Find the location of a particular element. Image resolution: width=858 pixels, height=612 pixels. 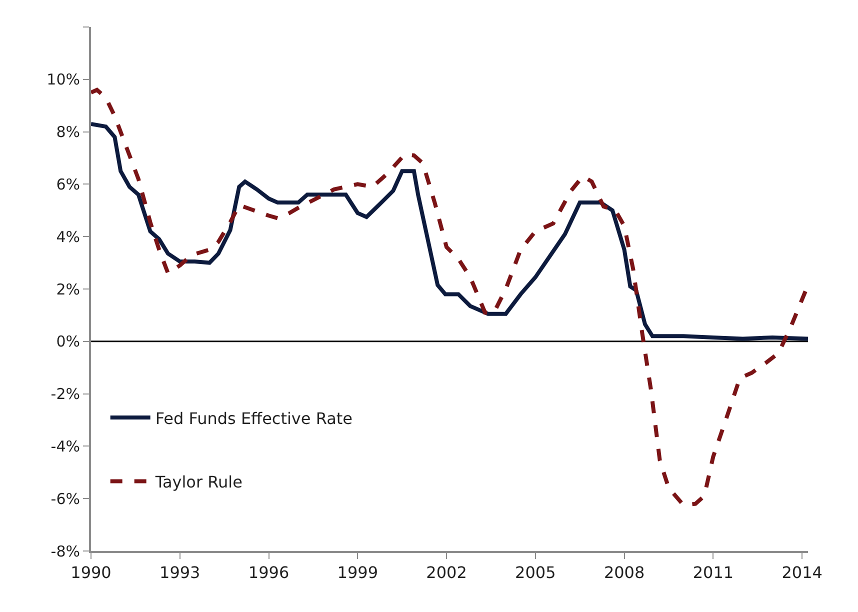

x-tick-label: 2011 is located at coordinates (713, 572).